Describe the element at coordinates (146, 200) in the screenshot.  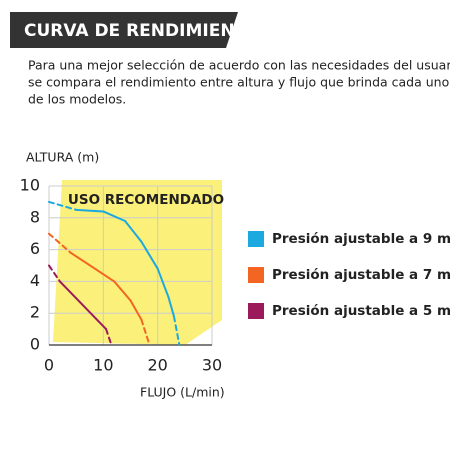
I see `annotation: USO RECOMENDADO` at that location.